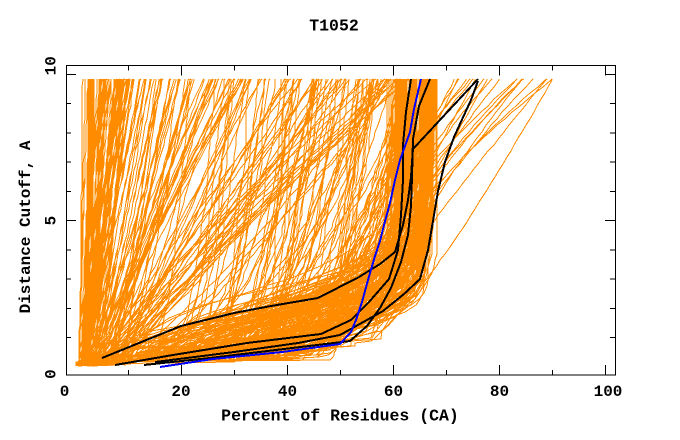 Image resolution: width=680 pixels, height=440 pixels. What do you see at coordinates (608, 392) in the screenshot?
I see `svg-text: 100` at bounding box center [608, 392].